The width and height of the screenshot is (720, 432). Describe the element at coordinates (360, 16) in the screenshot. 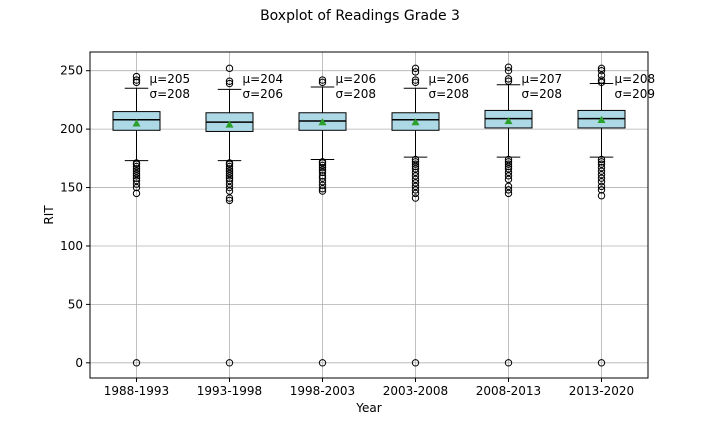

I see `chart-title: Boxplot of Readings Grade 3` at that location.